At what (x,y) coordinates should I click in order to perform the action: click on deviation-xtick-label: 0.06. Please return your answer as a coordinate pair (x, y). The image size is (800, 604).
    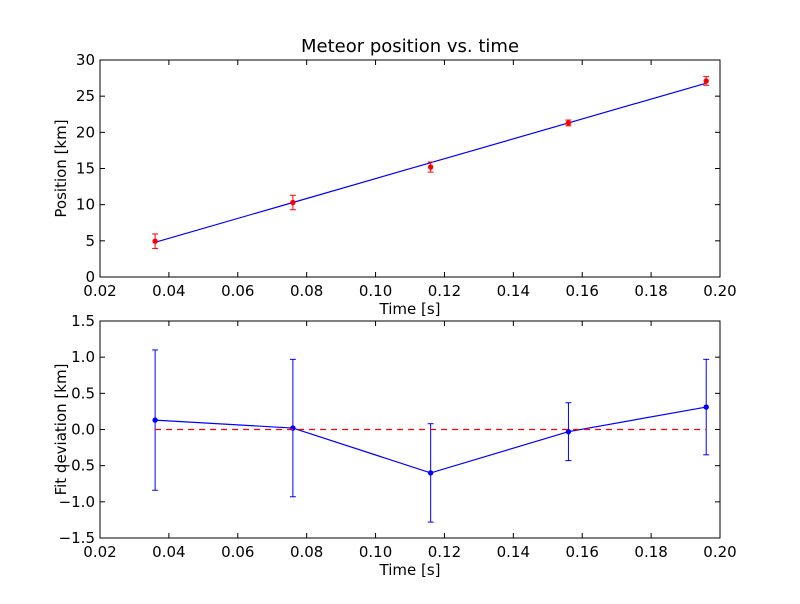
    Looking at the image, I should click on (237, 552).